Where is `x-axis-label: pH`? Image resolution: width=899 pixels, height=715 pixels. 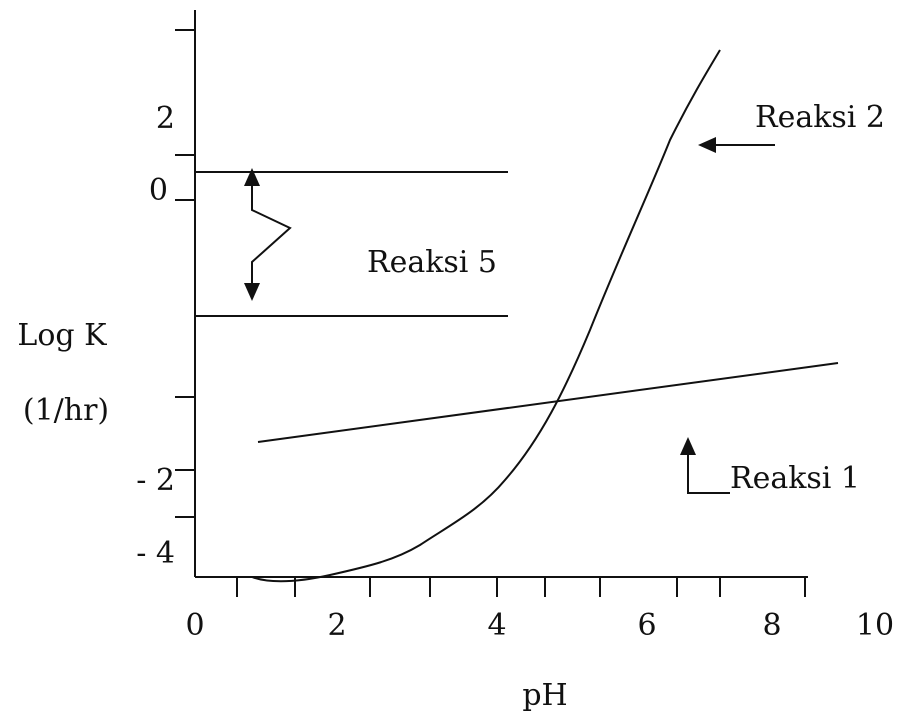
x-axis-label: pH is located at coordinates (544, 695).